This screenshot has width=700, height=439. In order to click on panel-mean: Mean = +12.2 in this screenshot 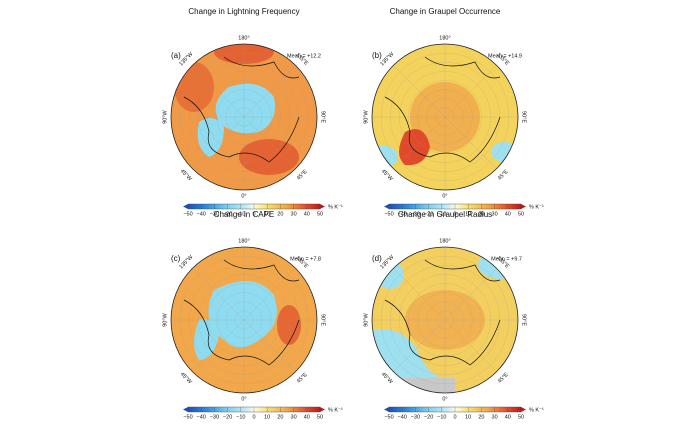, I will do `click(304, 56)`.